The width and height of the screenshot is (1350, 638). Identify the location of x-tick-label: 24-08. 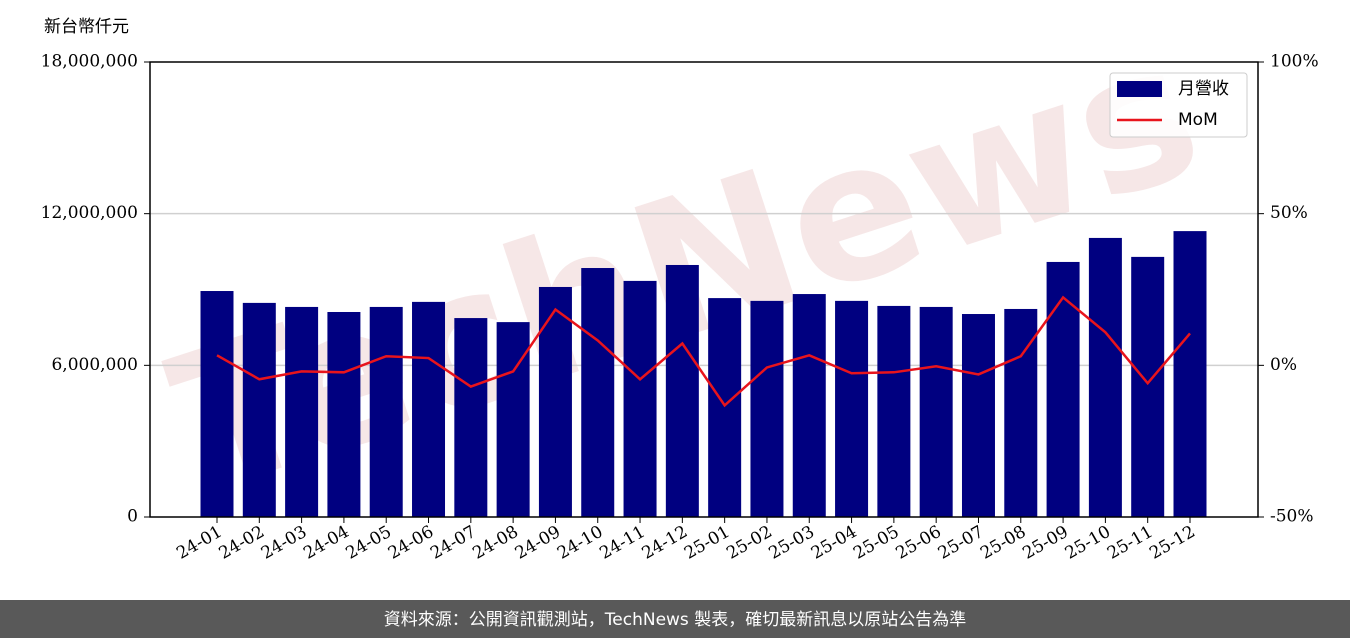
(495, 543).